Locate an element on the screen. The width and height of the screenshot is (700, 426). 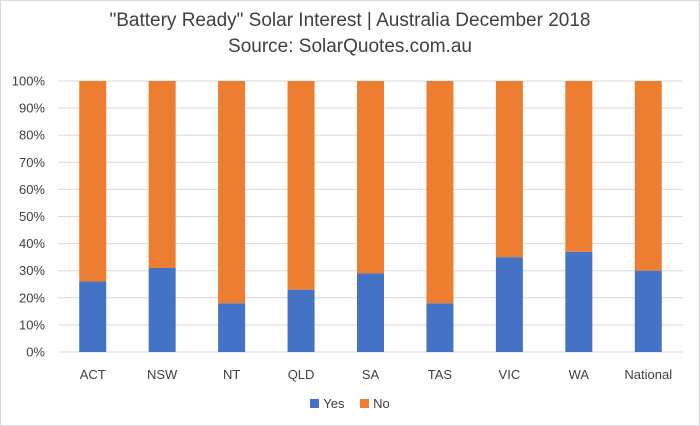
bar-yes-vic is located at coordinates (509, 304).